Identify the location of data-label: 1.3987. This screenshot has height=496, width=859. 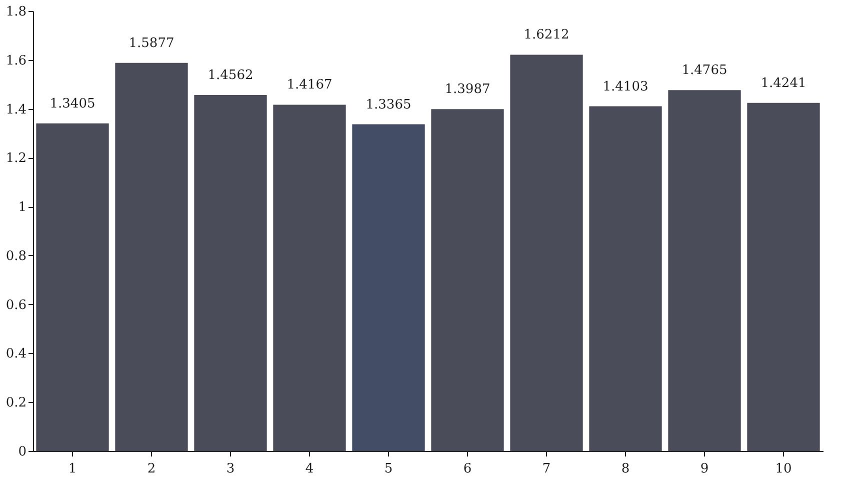
(467, 90).